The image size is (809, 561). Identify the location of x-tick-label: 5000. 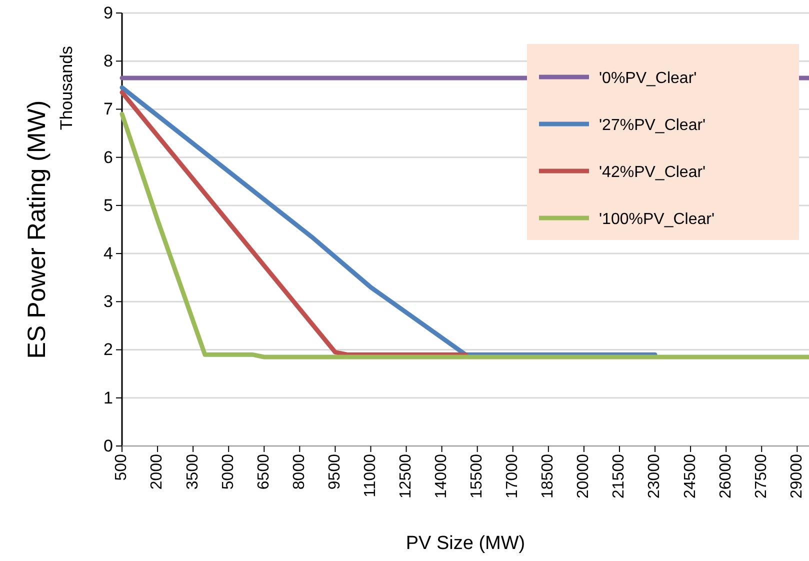
(228, 472).